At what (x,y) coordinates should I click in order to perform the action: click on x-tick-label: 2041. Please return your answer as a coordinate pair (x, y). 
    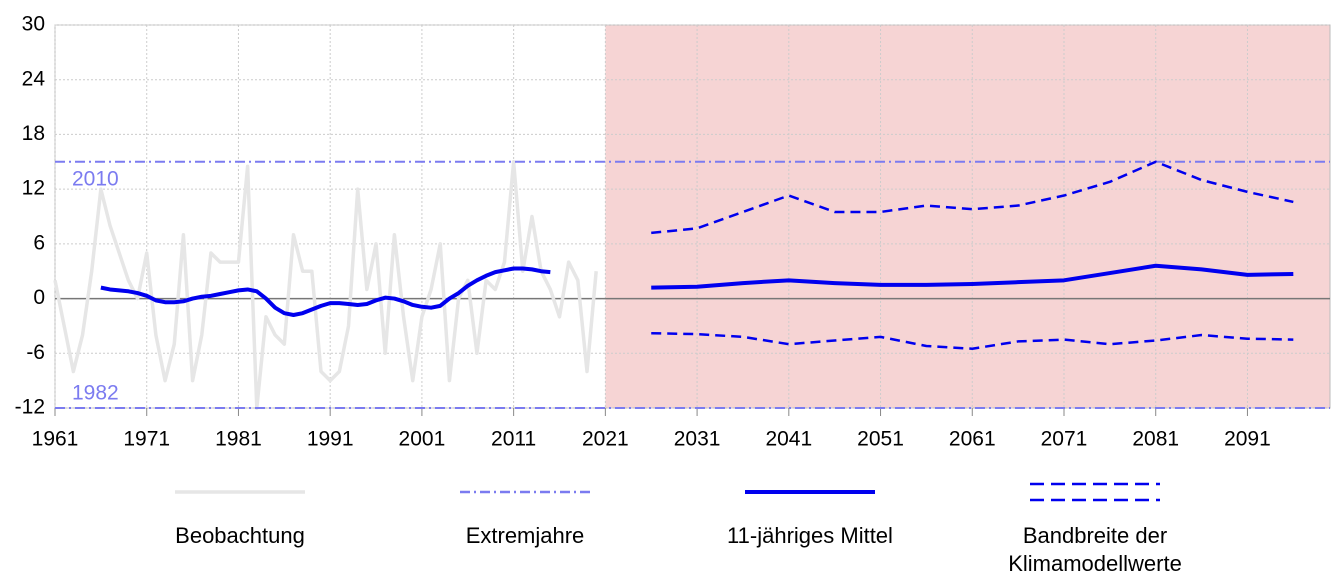
    Looking at the image, I should click on (788, 439).